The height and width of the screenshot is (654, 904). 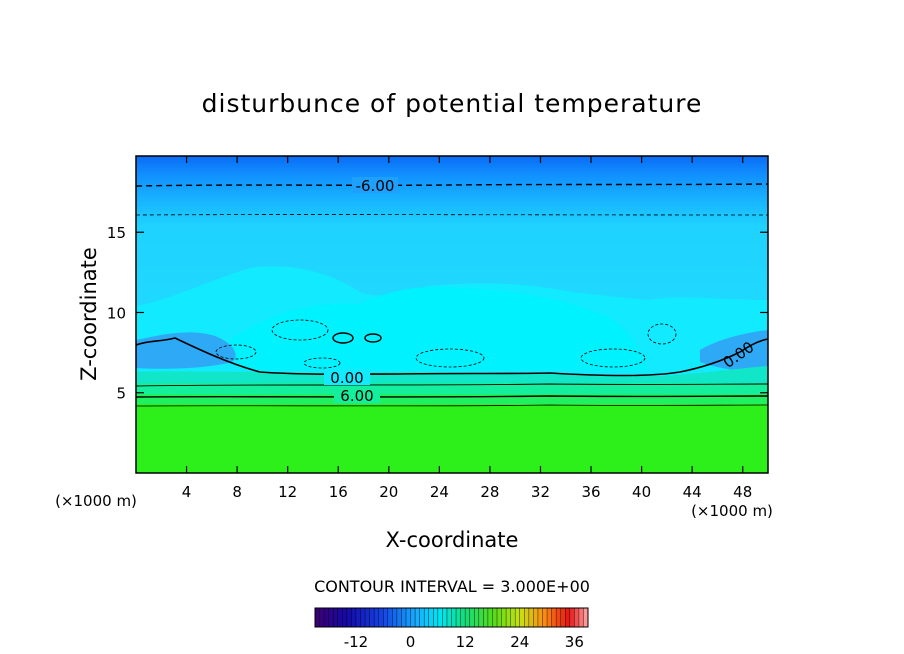 I want to click on contour-zero, so click(x=452, y=357).